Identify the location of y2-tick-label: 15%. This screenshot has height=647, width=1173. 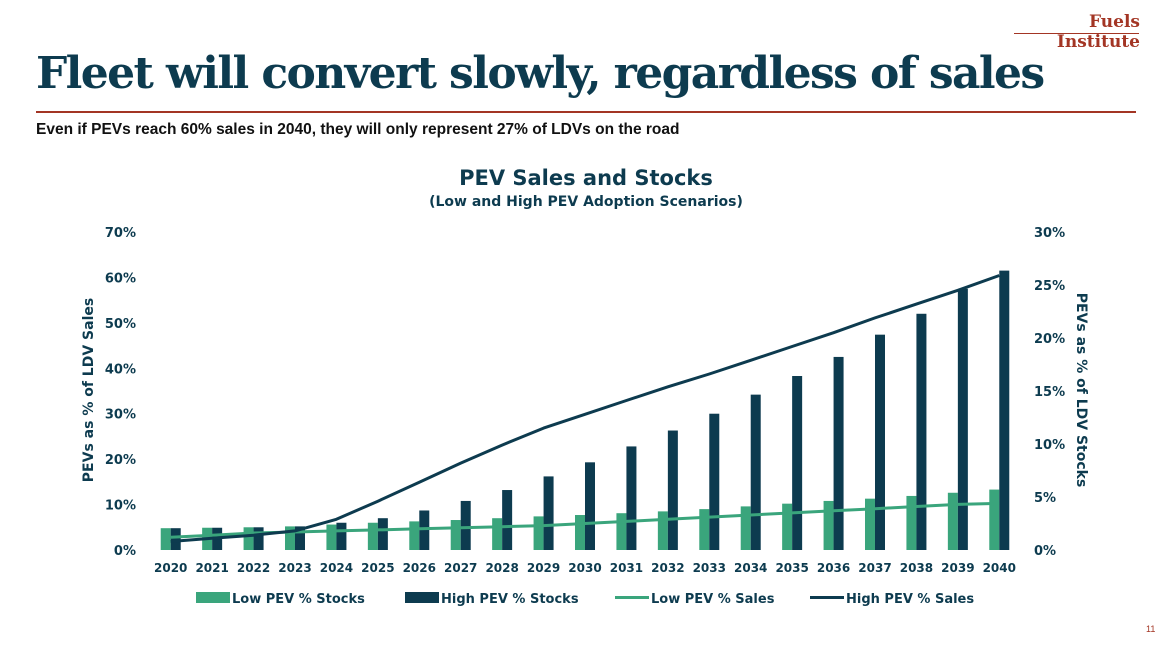
(1049, 392).